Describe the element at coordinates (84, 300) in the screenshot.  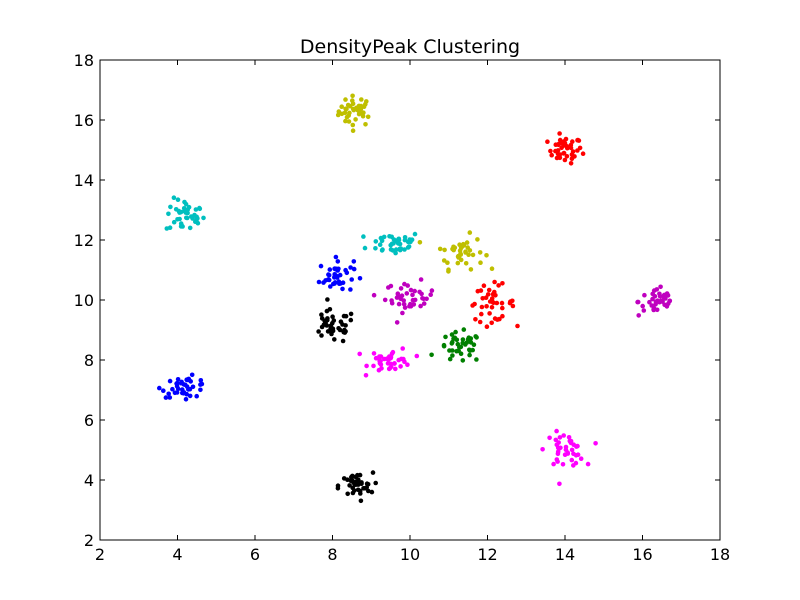
I see `y-tick-label: 10` at that location.